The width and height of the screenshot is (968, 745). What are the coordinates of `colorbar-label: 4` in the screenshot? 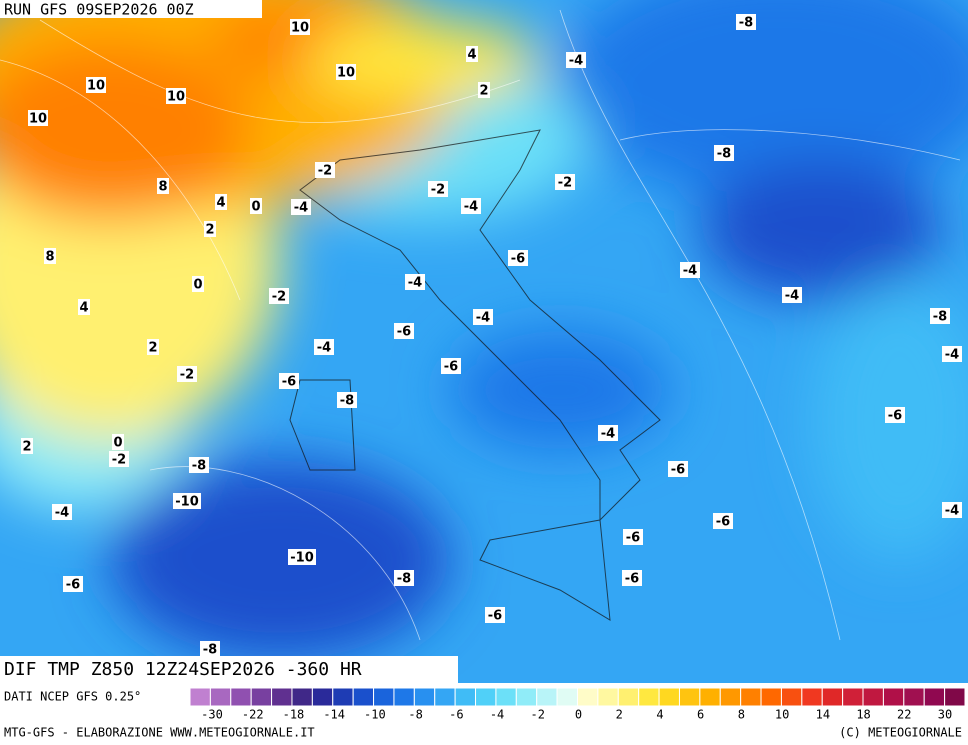 It's located at (659, 715).